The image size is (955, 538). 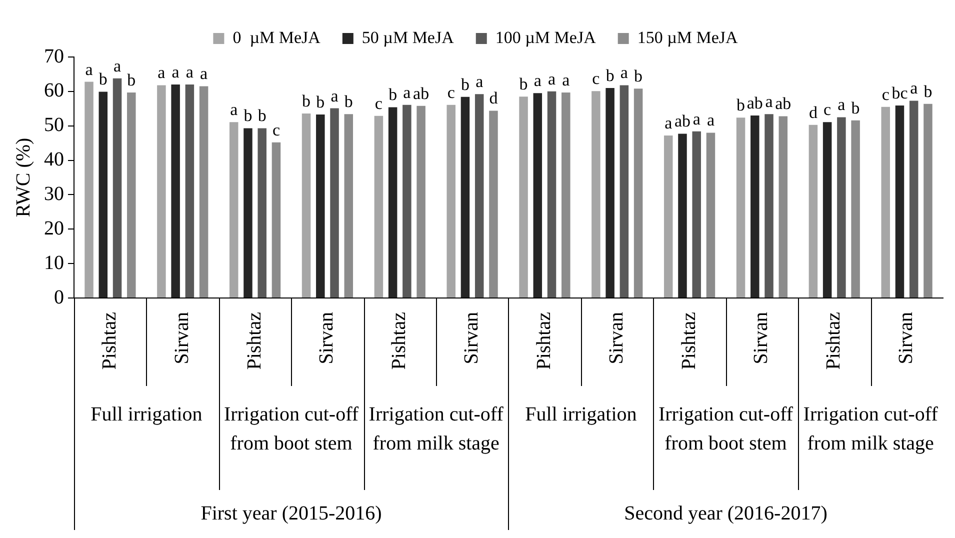 What do you see at coordinates (54, 91) in the screenshot?
I see `y-tick-label: 60` at bounding box center [54, 91].